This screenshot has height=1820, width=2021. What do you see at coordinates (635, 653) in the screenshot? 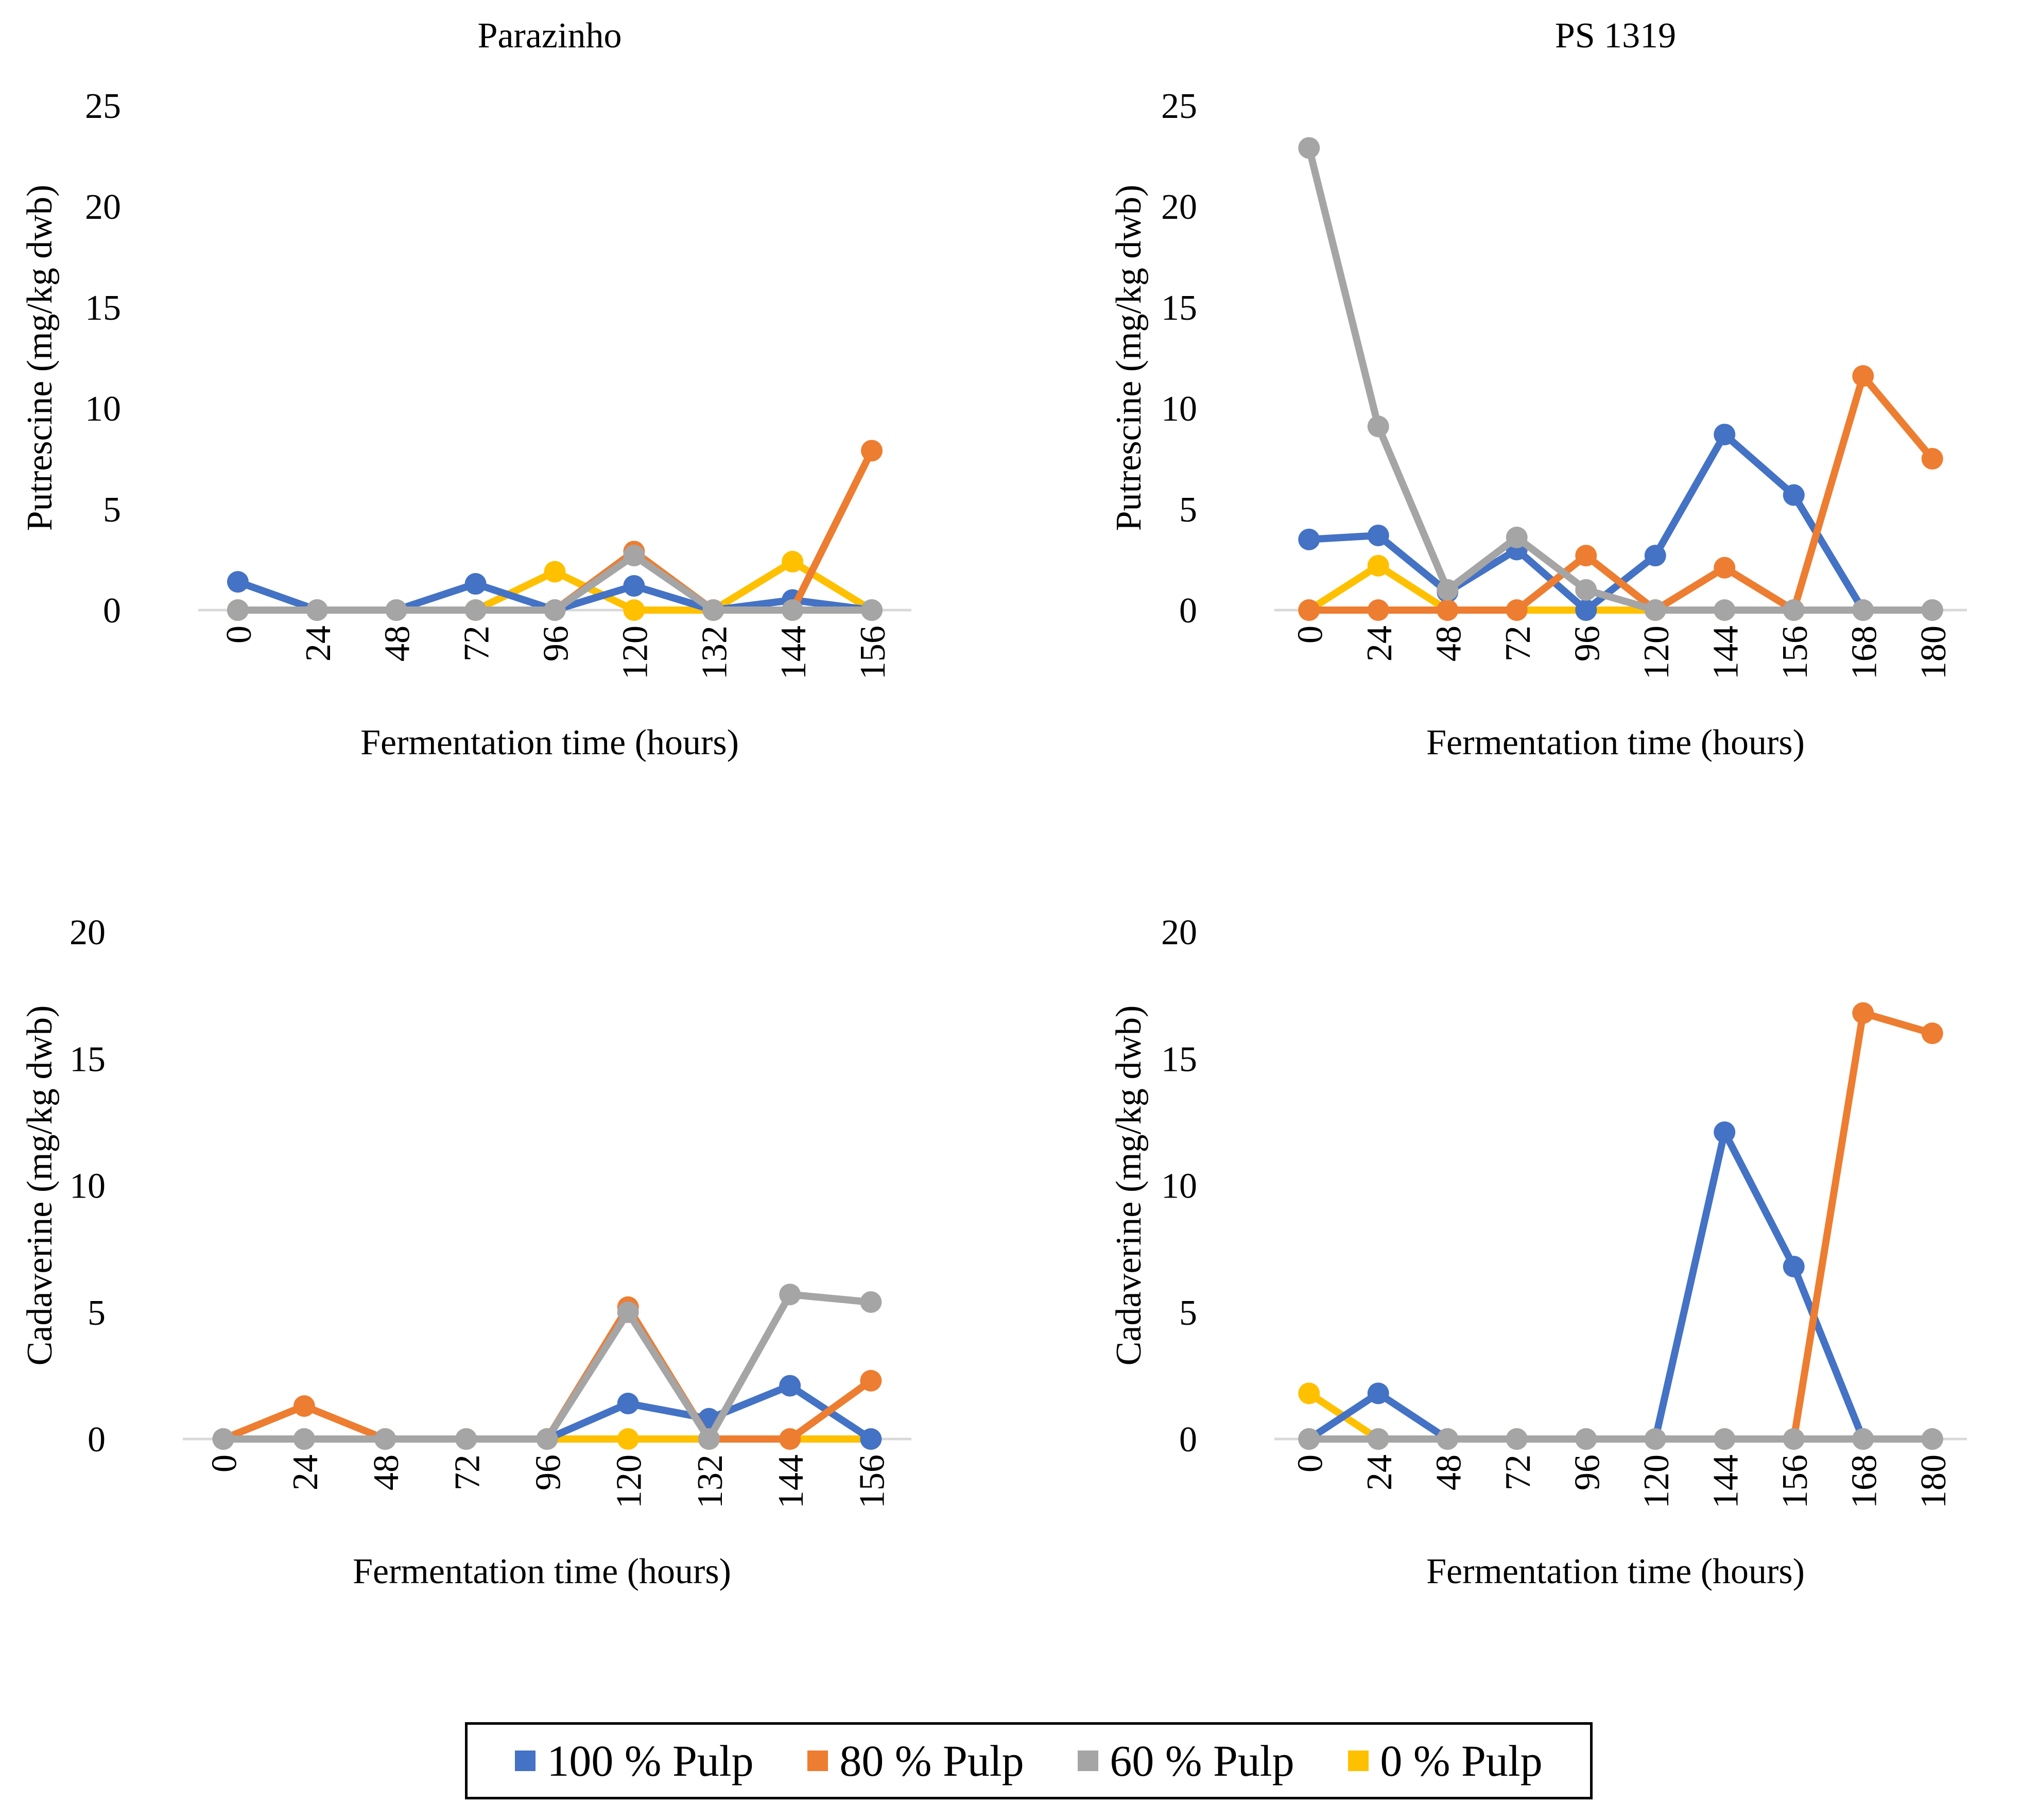
I see `chart1-xtick-120: 120` at bounding box center [635, 653].